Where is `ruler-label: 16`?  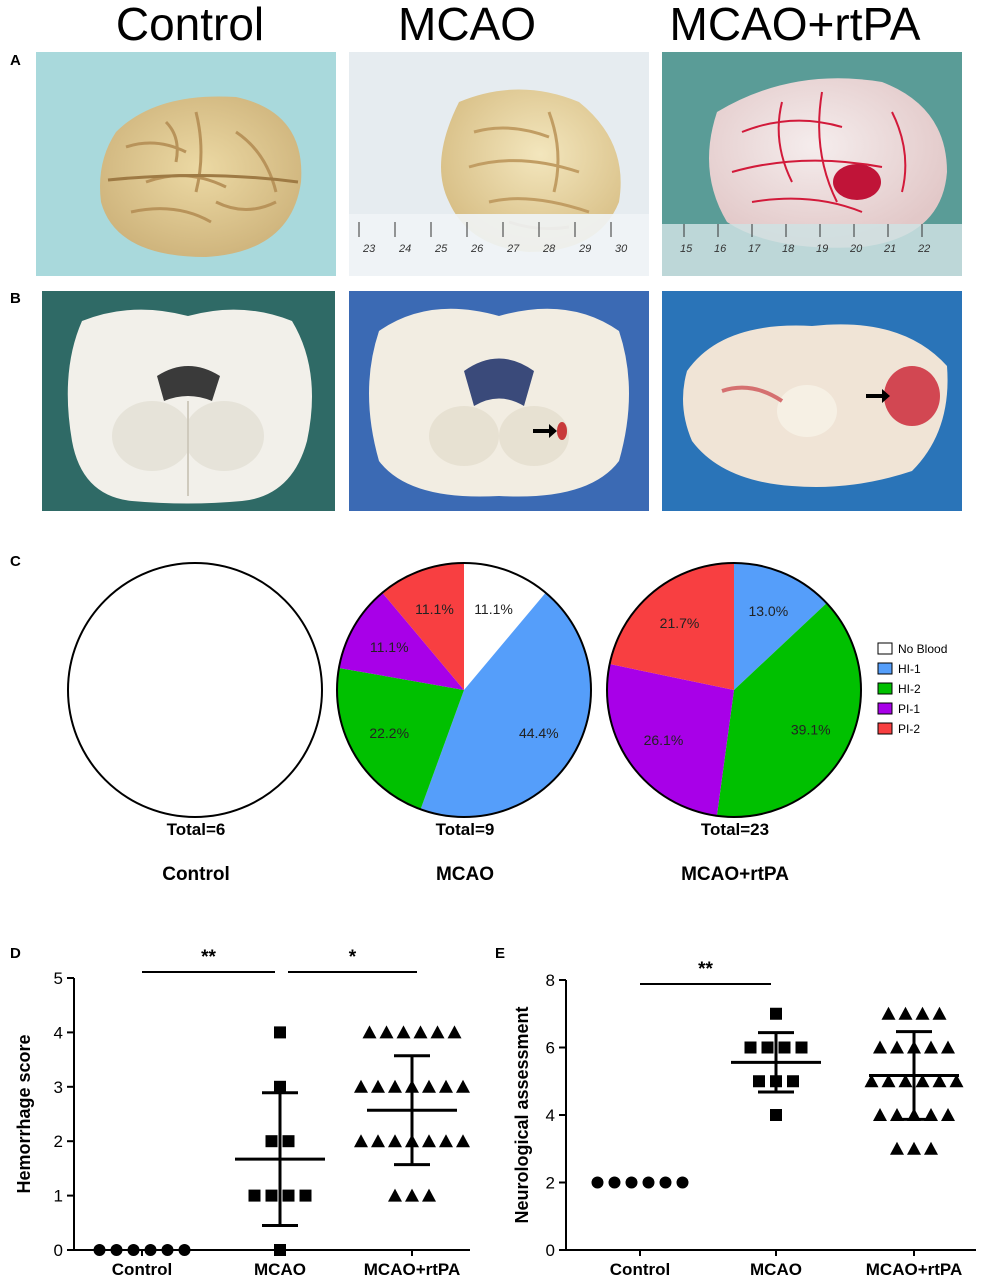 ruler-label: 16 is located at coordinates (720, 249).